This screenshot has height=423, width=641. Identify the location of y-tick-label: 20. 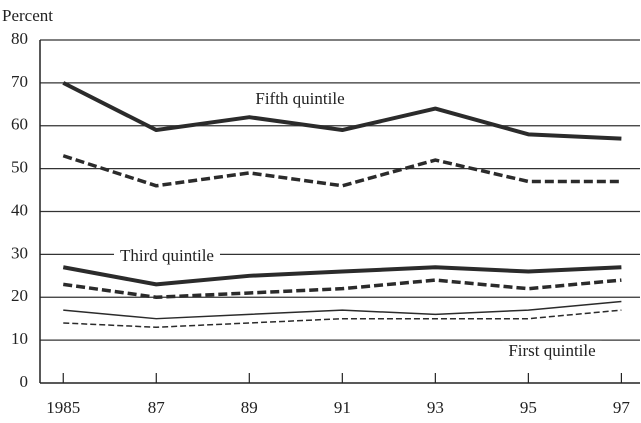
(19, 295).